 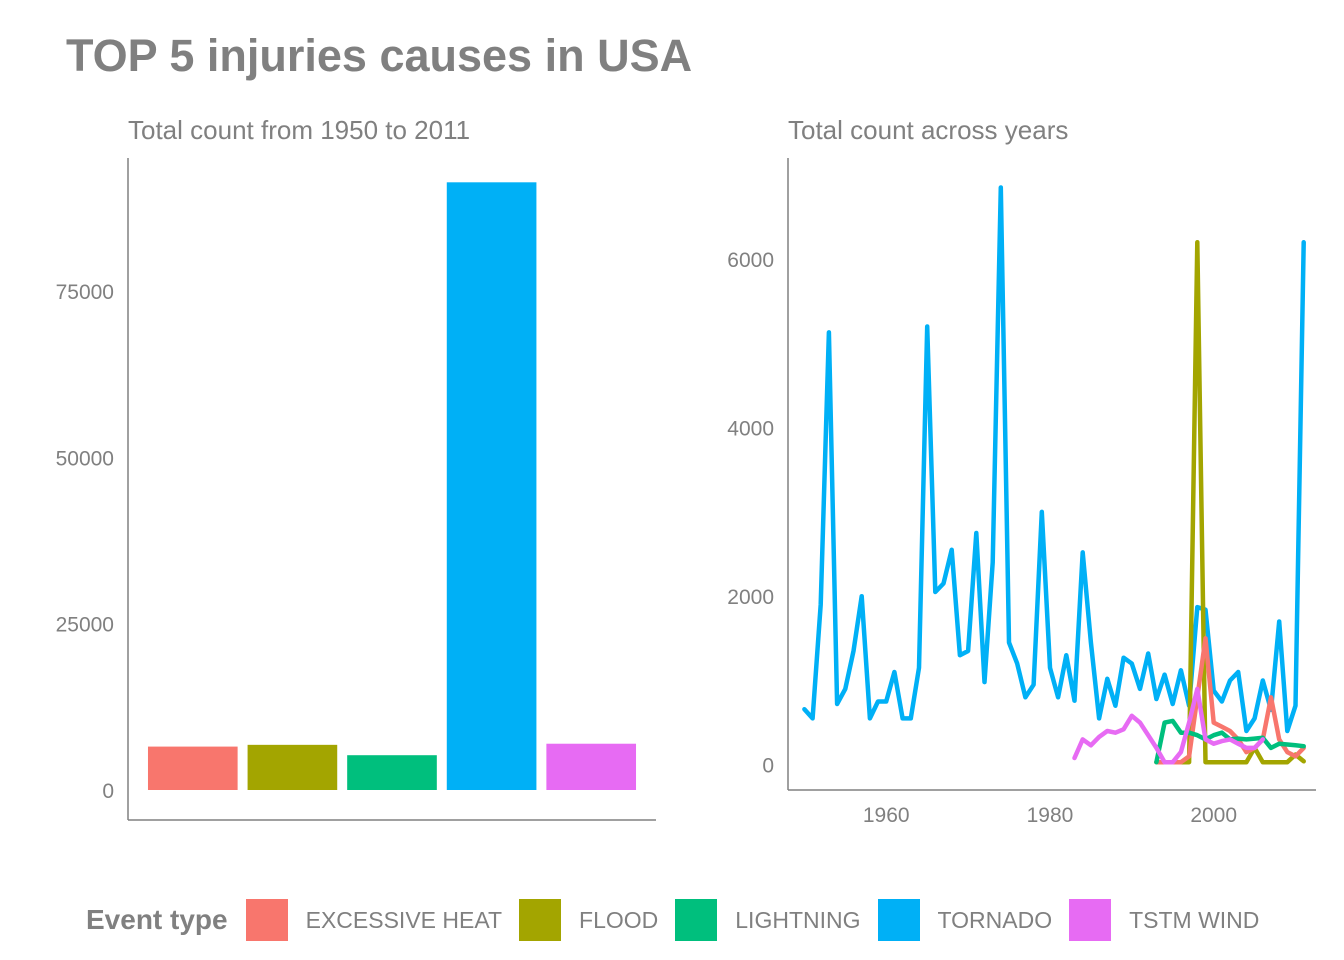 I want to click on legend-item-lightning: LIGHTNING, so click(x=768, y=920).